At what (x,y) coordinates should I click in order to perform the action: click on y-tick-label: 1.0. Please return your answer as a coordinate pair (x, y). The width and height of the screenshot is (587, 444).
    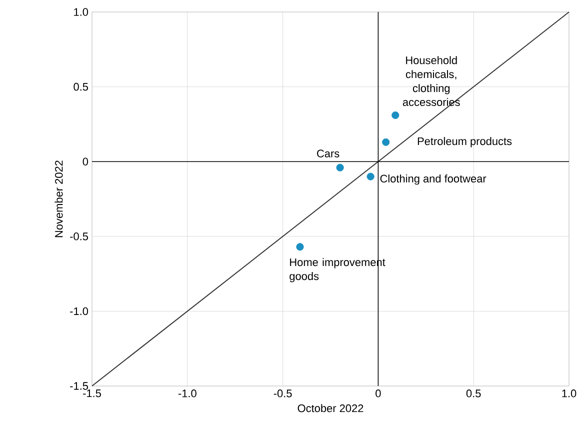
    Looking at the image, I should click on (81, 12).